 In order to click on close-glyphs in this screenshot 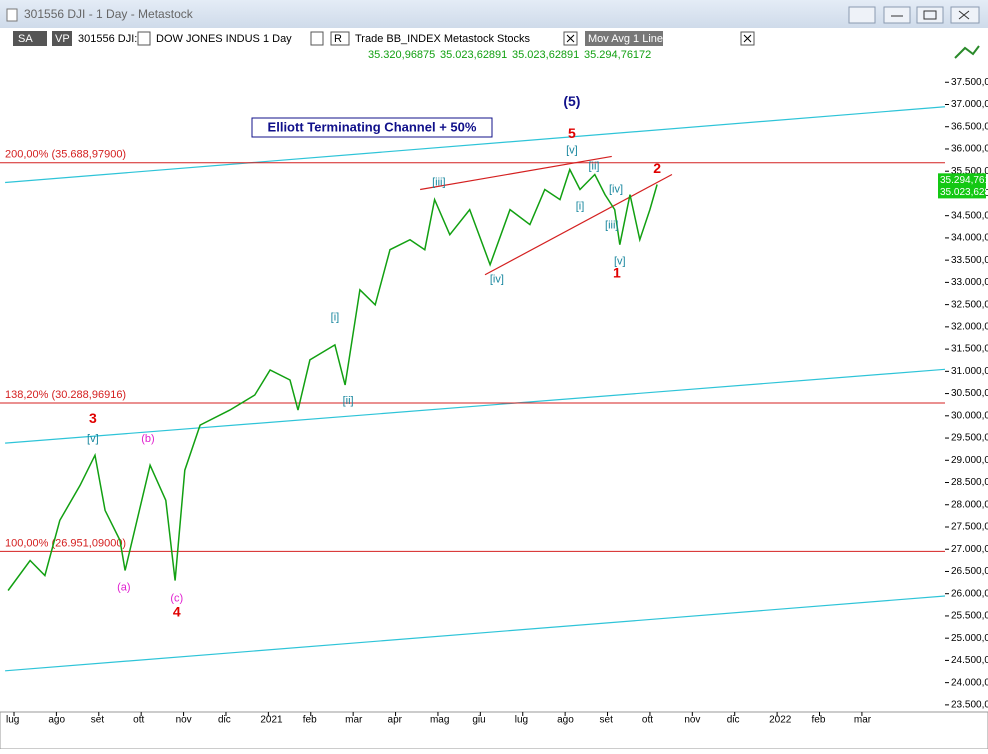, I will do `click(659, 38)`.